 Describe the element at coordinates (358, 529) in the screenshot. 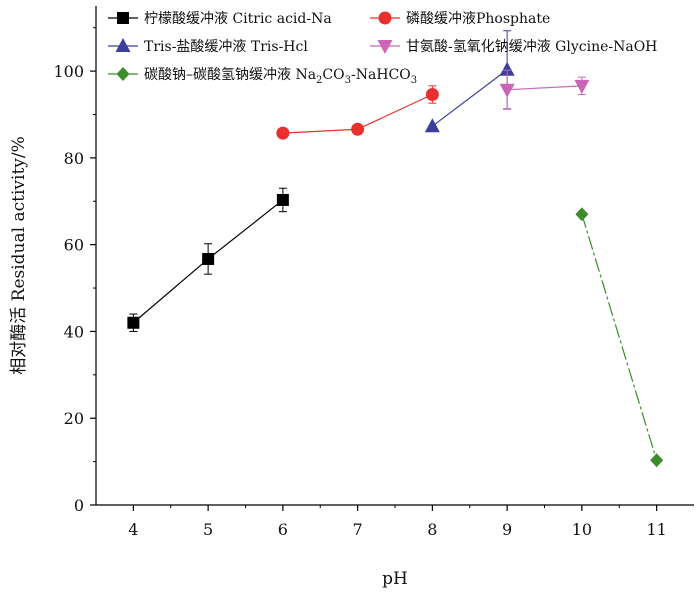

I see `x-tick-label-7: 7` at that location.